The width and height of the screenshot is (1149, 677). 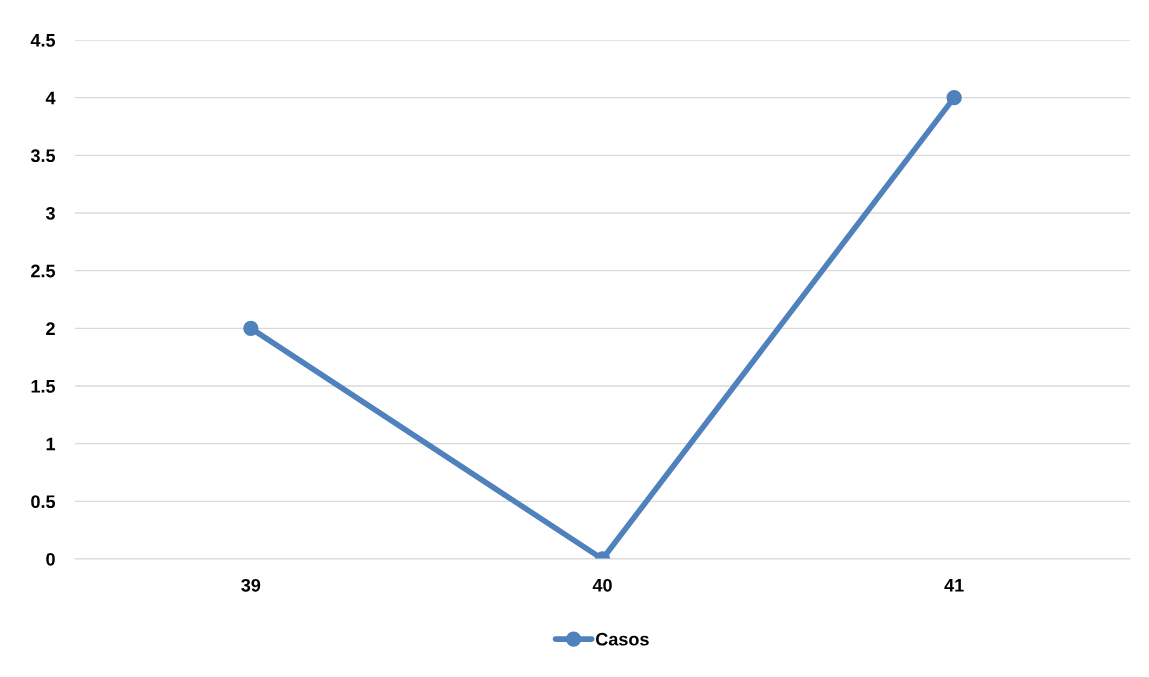 I want to click on y-tick-label: 0.5, so click(x=43, y=502).